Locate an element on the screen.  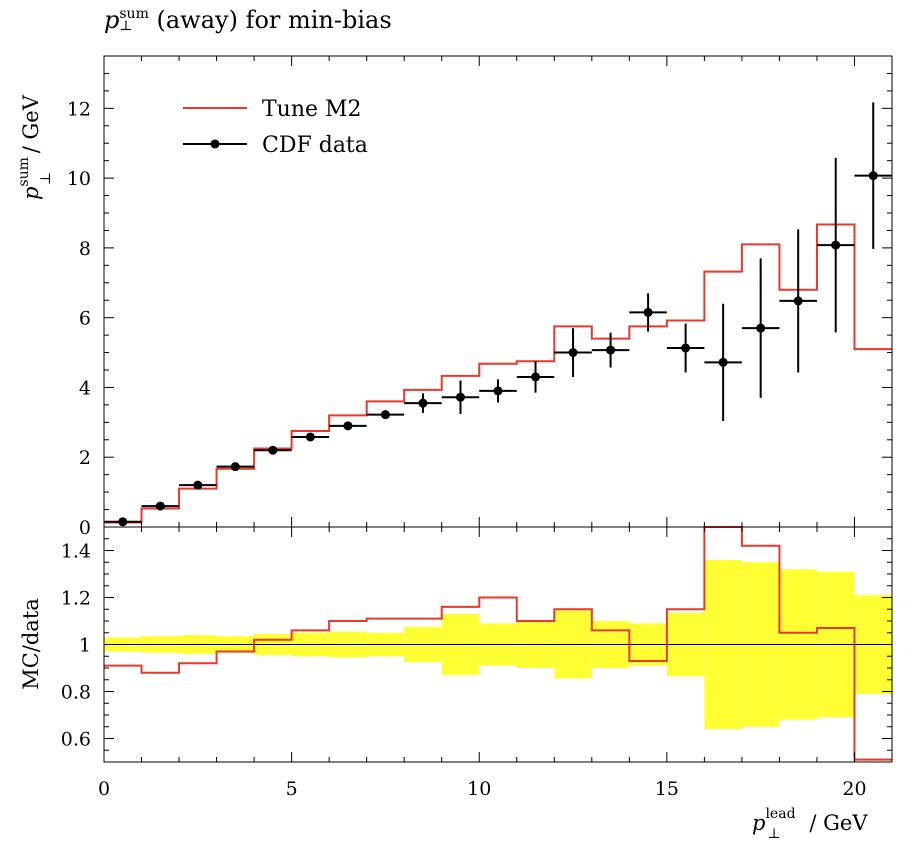
legend-tune-m2-label: Tune M2 is located at coordinates (312, 109).